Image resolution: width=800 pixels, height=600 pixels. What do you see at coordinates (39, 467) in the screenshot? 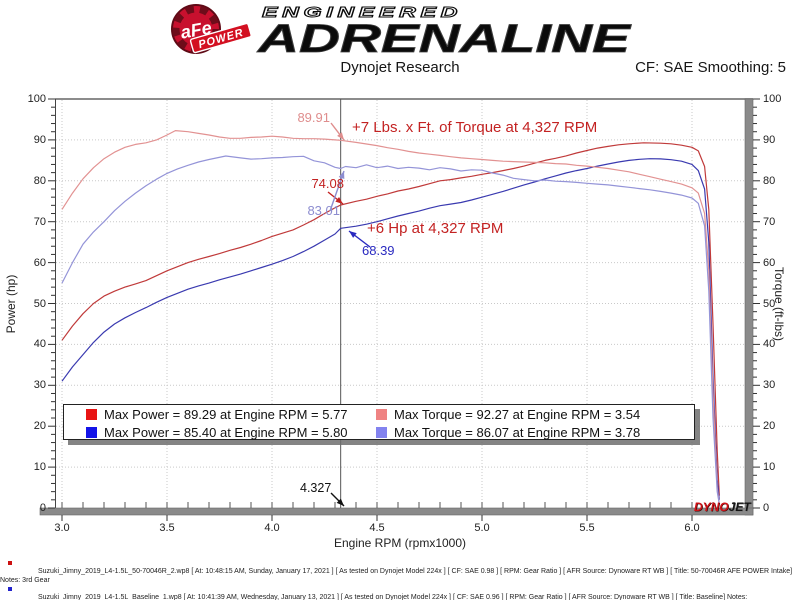
I see `y-tick-label-left: 10` at bounding box center [39, 467].